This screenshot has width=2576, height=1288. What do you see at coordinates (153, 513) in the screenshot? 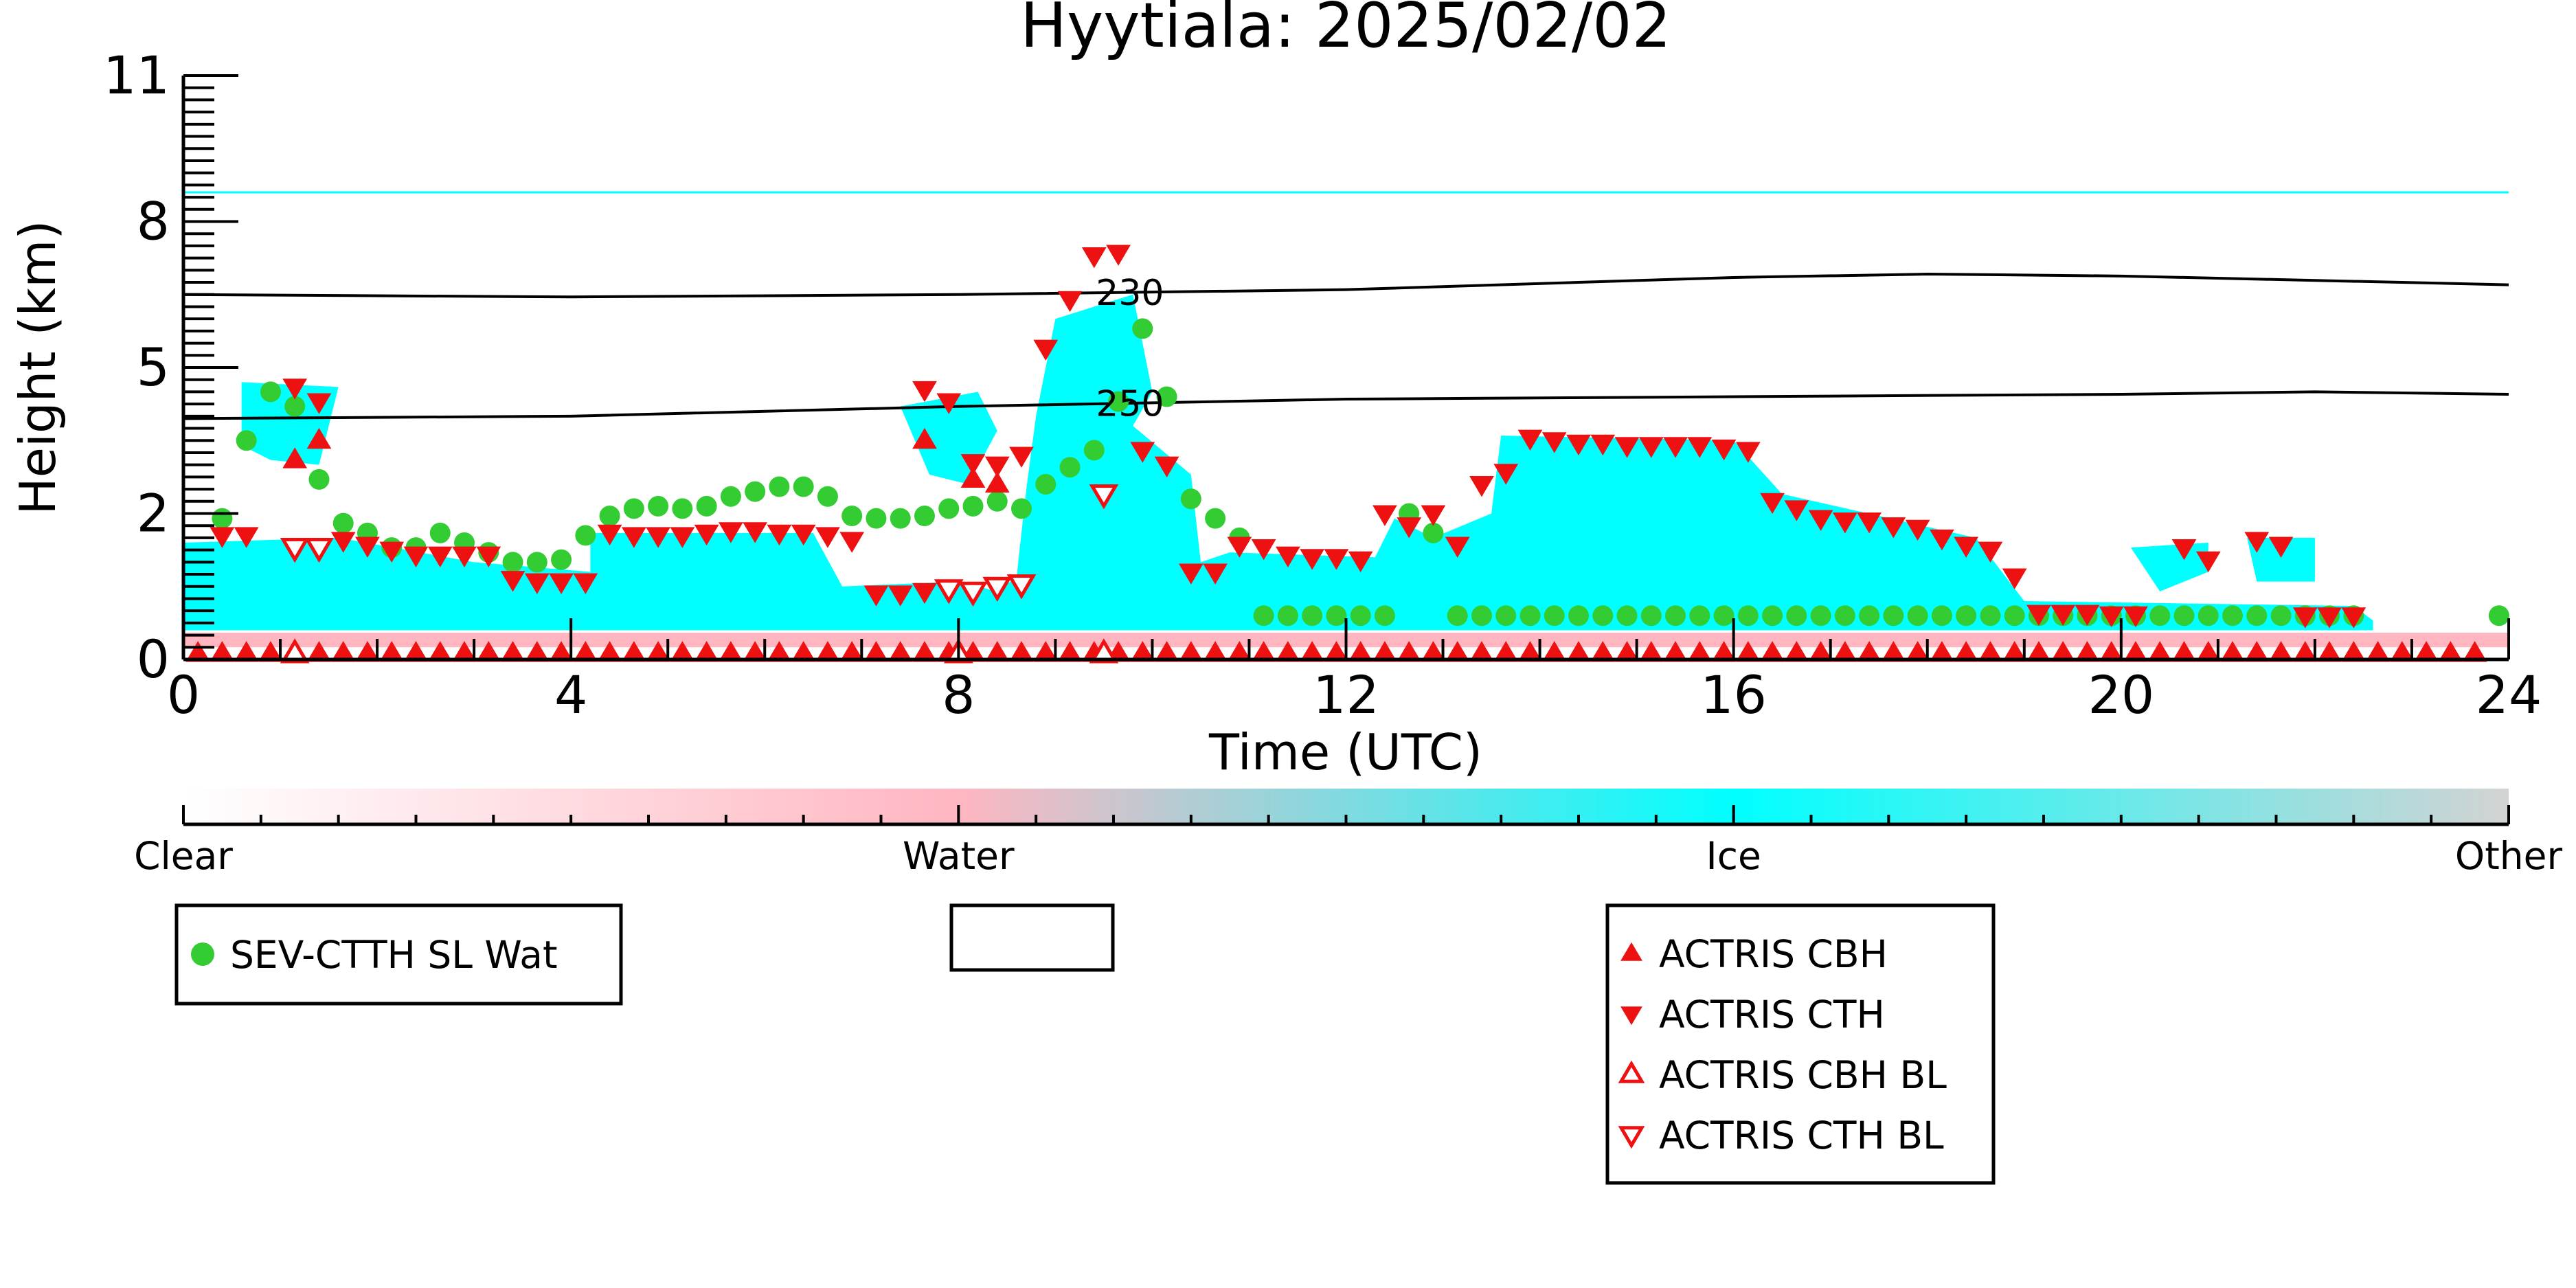
I see `y-tick-label: 2` at bounding box center [153, 513].